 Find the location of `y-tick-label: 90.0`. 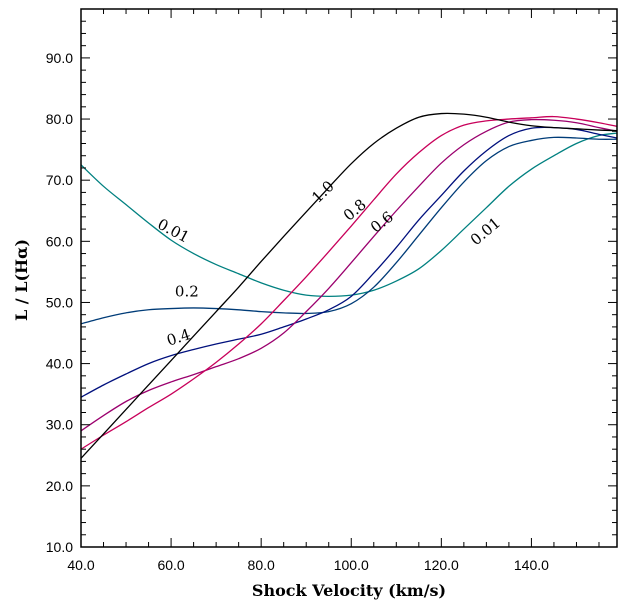

y-tick-label: 90.0 is located at coordinates (59, 58).